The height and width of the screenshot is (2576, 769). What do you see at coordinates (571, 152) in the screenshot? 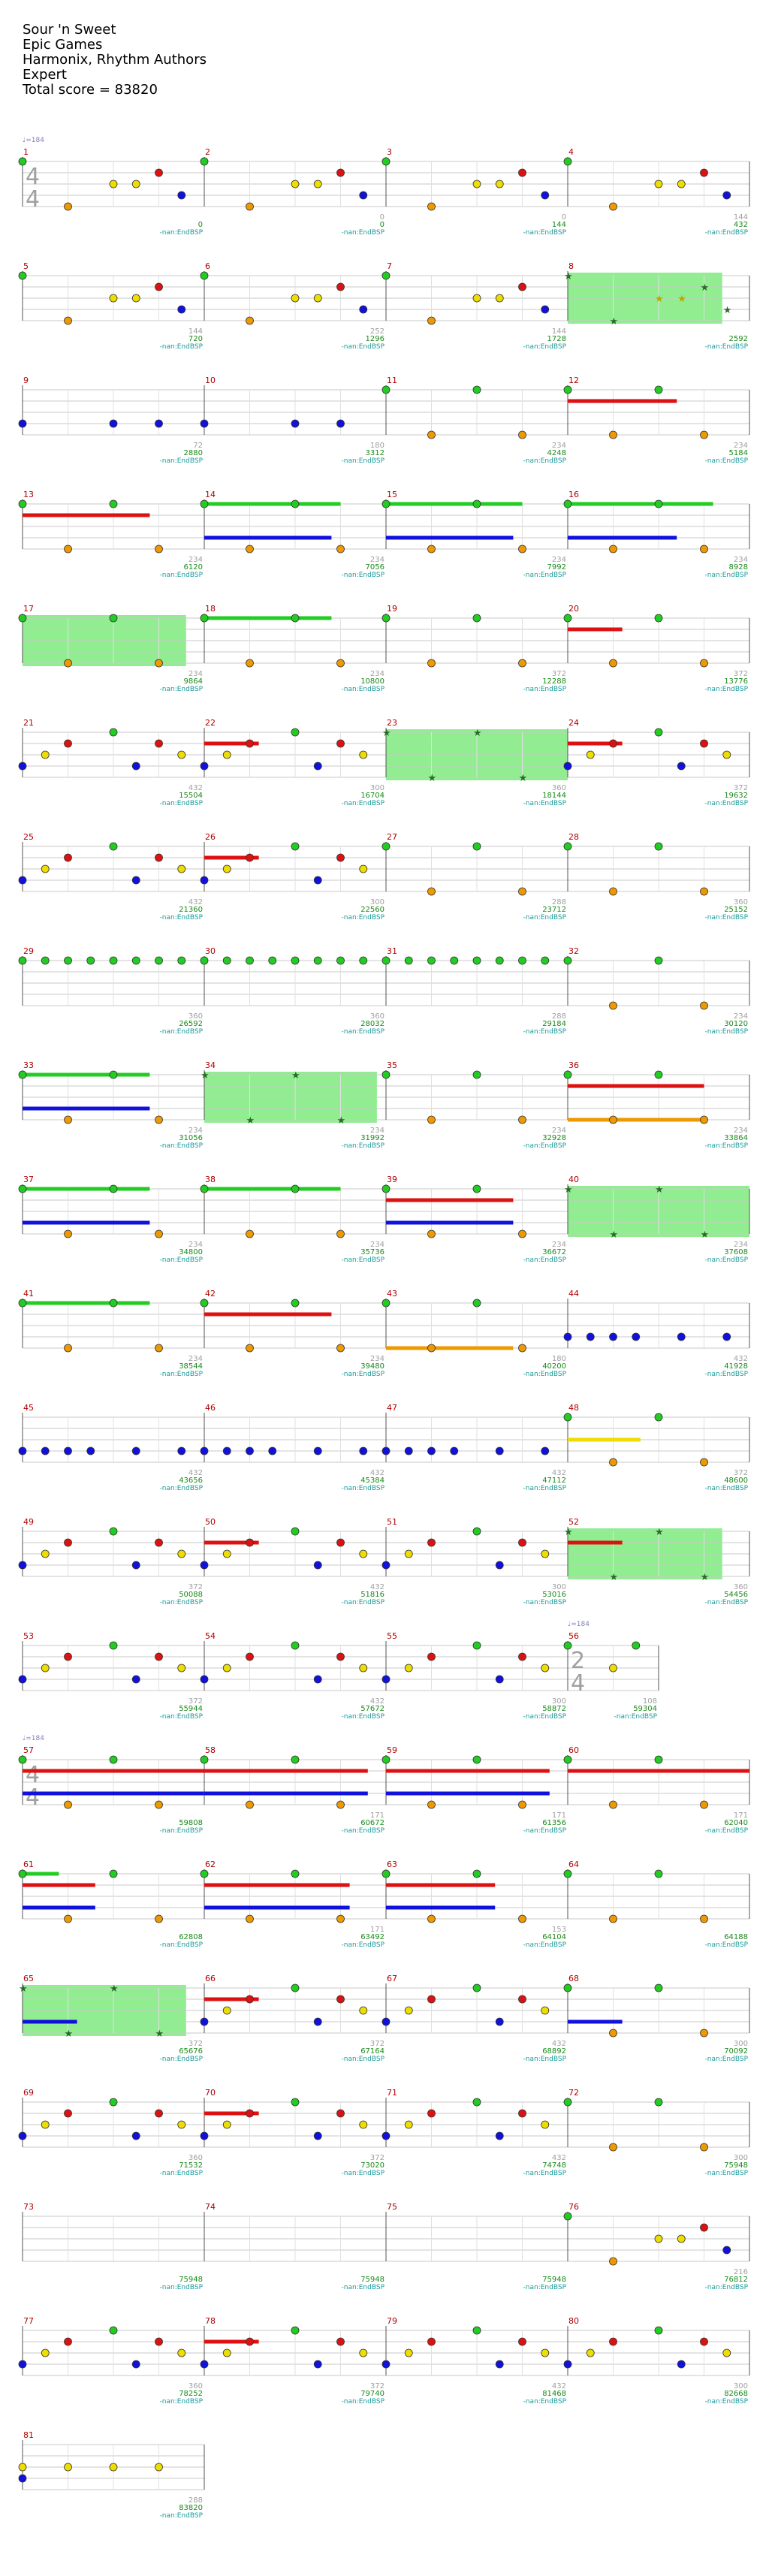
I see `measure-number: 4` at bounding box center [571, 152].